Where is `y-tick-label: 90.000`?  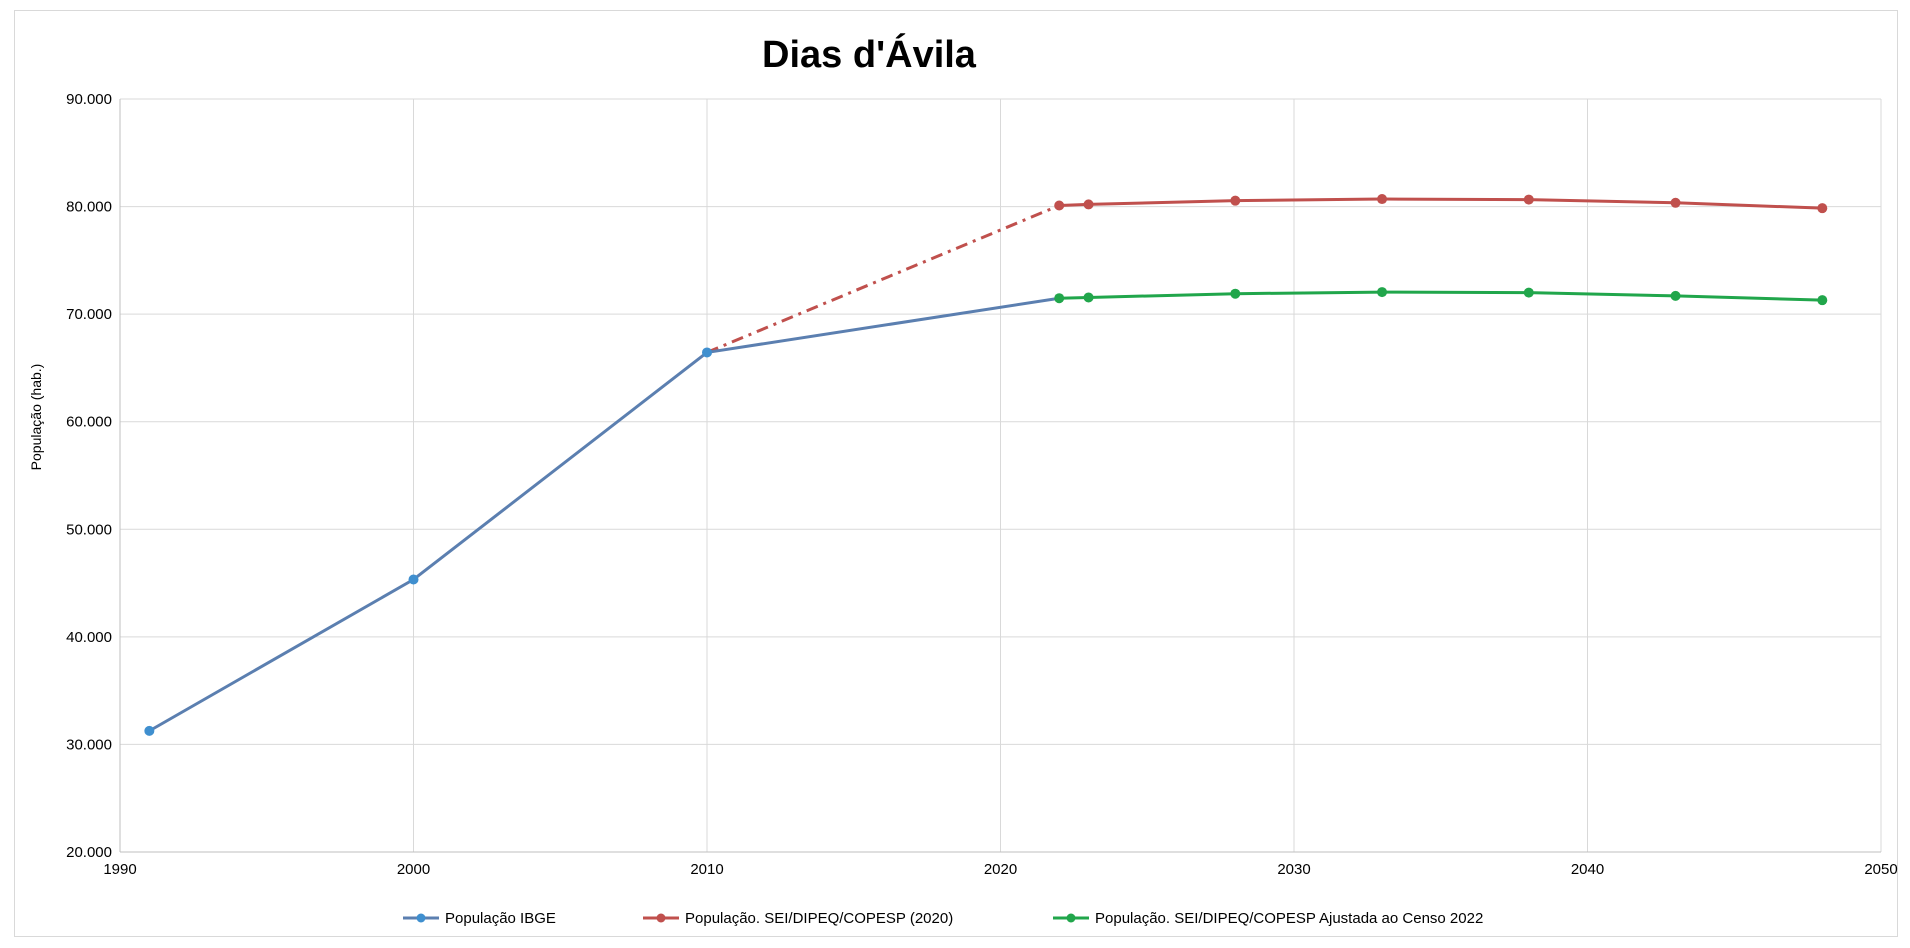 y-tick-label: 90.000 is located at coordinates (89, 99).